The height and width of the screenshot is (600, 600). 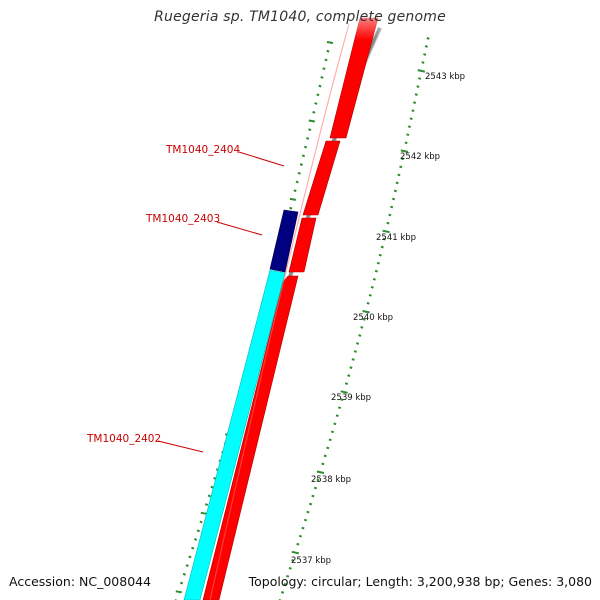 What do you see at coordinates (302, 245) in the screenshot?
I see `gene-feature-mid` at bounding box center [302, 245].